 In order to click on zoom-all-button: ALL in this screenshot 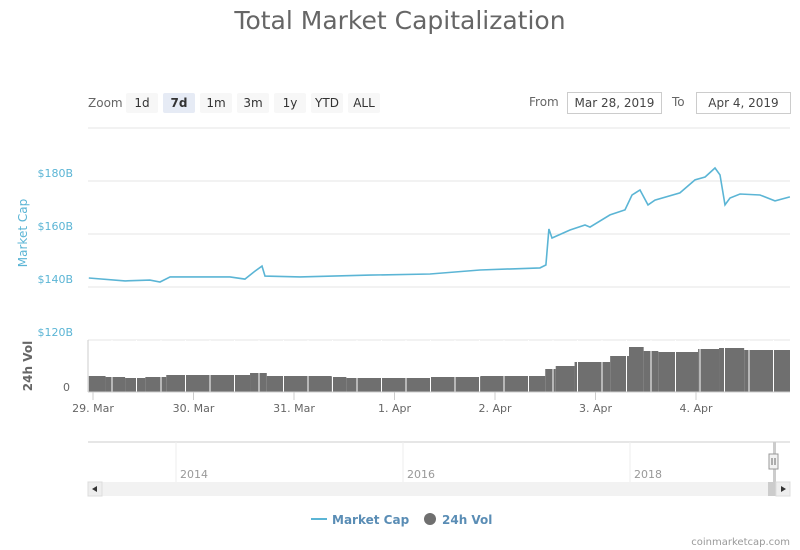, I will do `click(364, 103)`.